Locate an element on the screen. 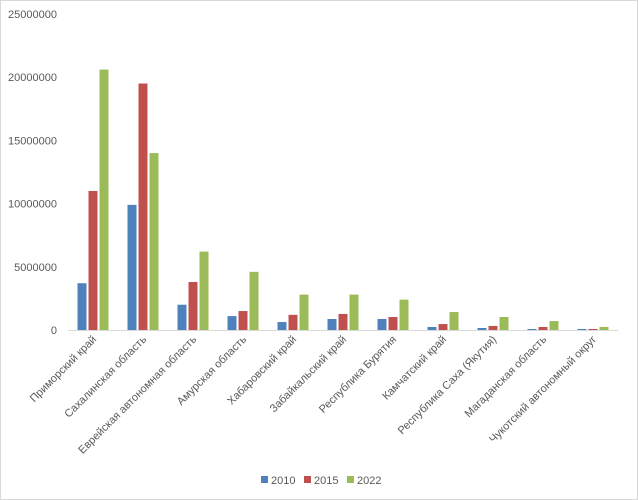 The width and height of the screenshot is (638, 500). y-tick-label: 15000000 is located at coordinates (32, 141).